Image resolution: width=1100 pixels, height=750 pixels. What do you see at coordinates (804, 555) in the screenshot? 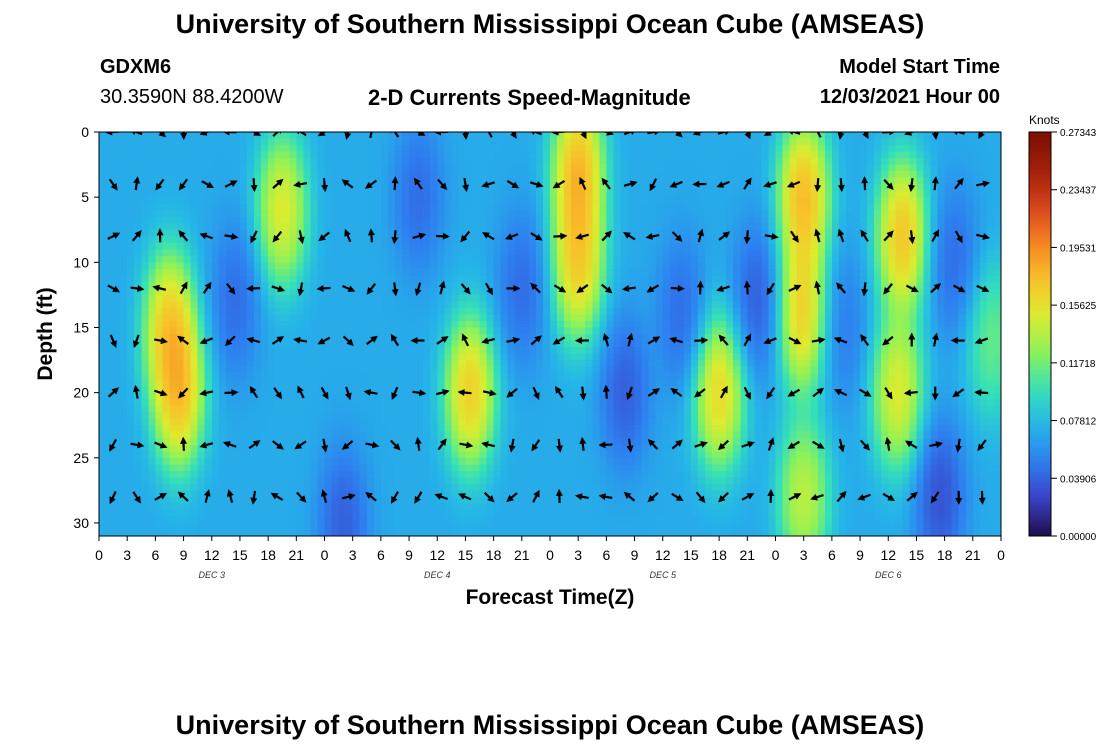
I see `x-tick-label: 3` at bounding box center [804, 555].